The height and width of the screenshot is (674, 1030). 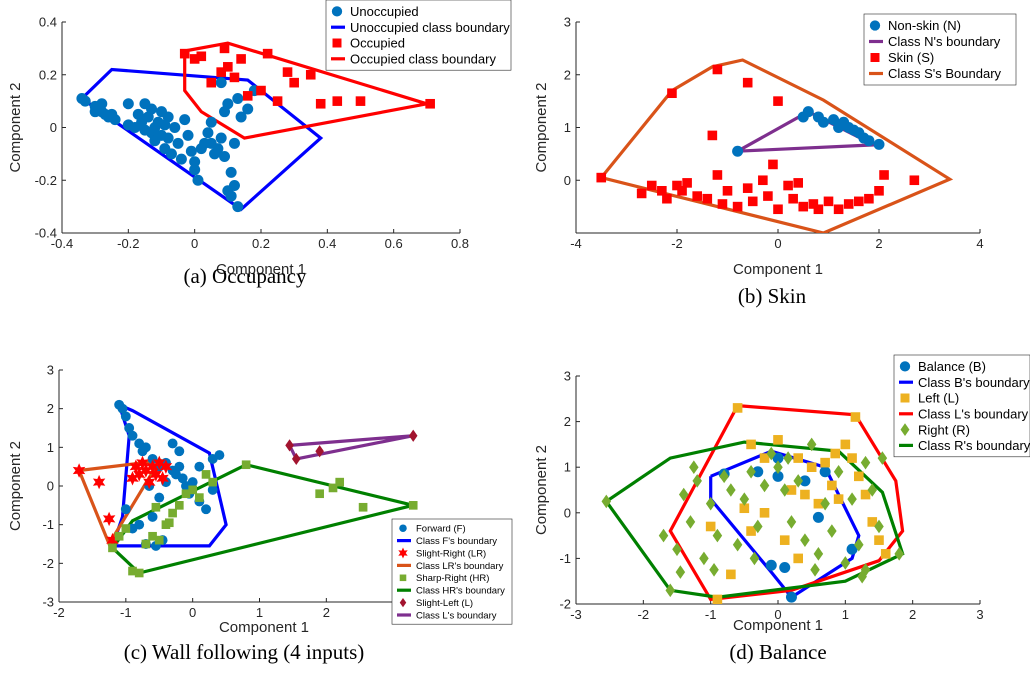 What do you see at coordinates (565, 604) in the screenshot?
I see `y-tick-label: -2` at bounding box center [565, 604].